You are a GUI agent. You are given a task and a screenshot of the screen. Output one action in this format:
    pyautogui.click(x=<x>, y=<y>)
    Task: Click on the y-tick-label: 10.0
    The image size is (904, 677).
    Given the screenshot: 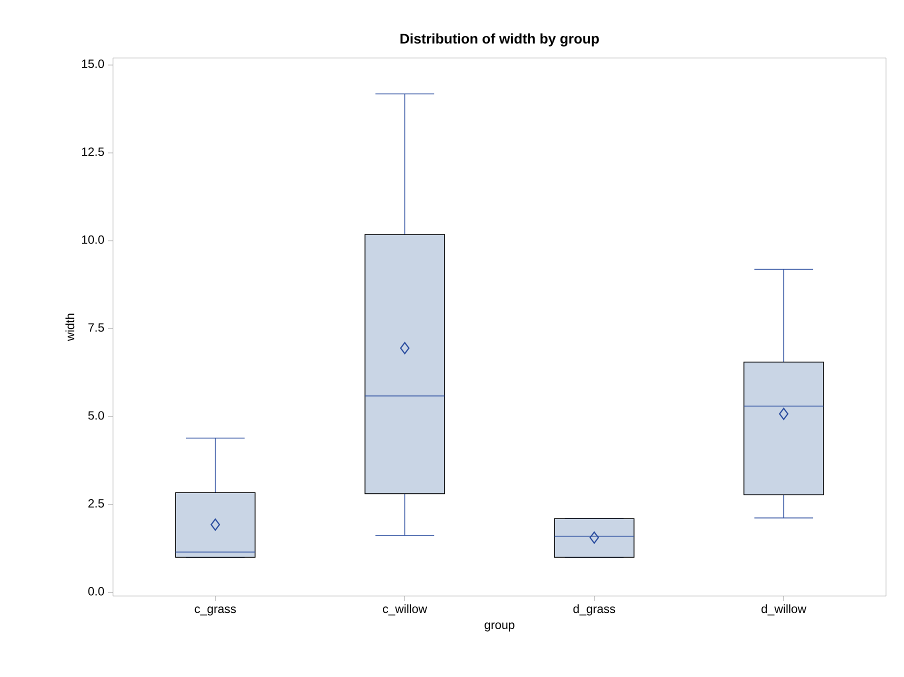 What is the action you would take?
    pyautogui.click(x=93, y=239)
    